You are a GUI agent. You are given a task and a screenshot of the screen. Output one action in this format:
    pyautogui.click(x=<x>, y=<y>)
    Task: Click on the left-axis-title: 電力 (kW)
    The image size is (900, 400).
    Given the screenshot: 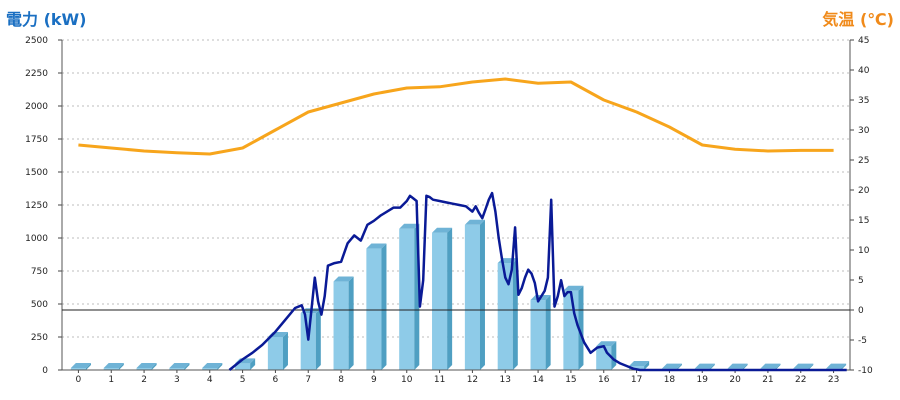 What is the action you would take?
    pyautogui.click(x=46, y=19)
    